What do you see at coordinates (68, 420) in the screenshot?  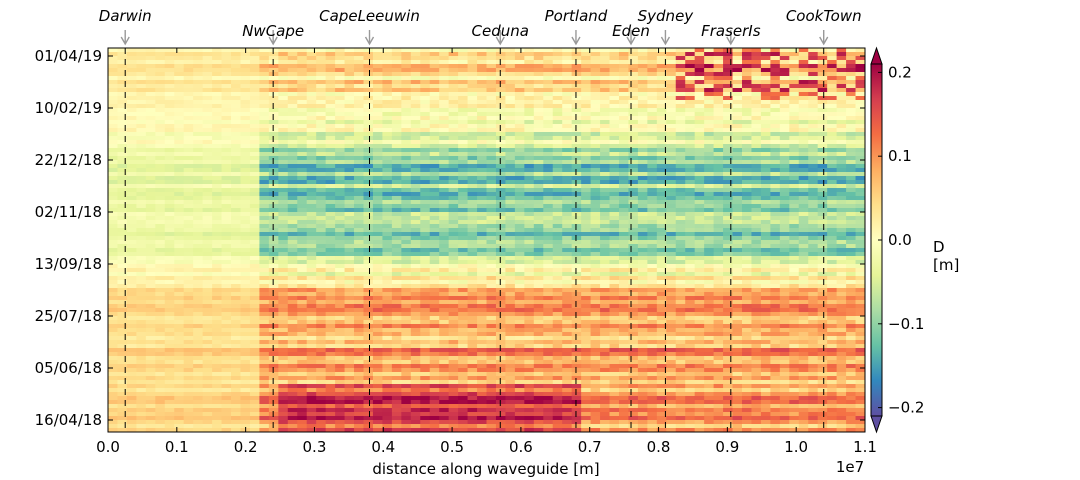 I see `y-tick-label: 16/04/18` at bounding box center [68, 420].